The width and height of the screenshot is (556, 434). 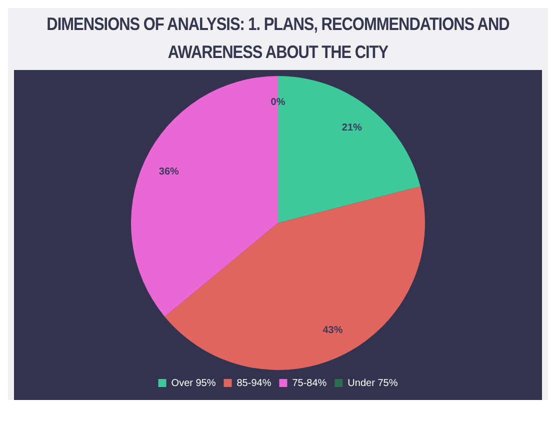 What do you see at coordinates (278, 38) in the screenshot?
I see `chart-title: DIMENSIONS OF ANALYSIS: 1. PLANS, RECOMMENDATIONS AND AWARENESS ABOUT THE CITY` at bounding box center [278, 38].